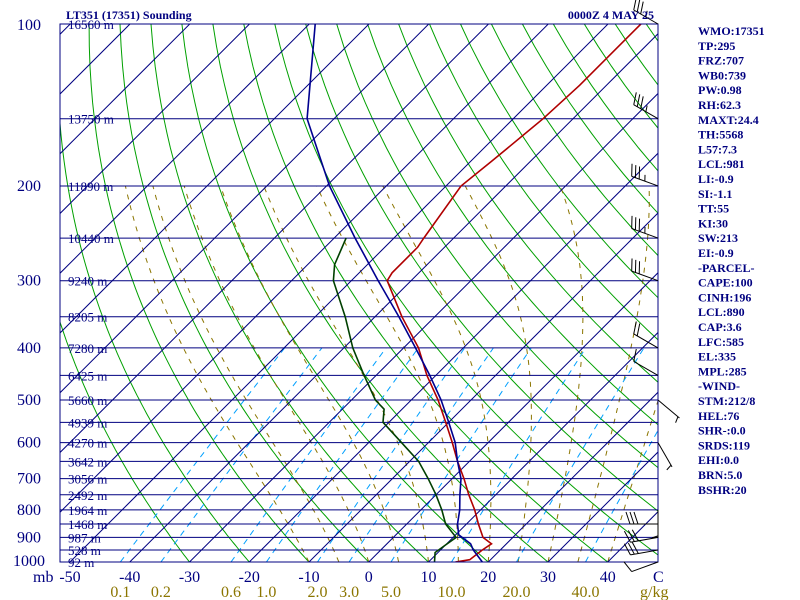  Describe the element at coordinates (87, 281) in the screenshot. I see `height-label: 9240 m` at that location.